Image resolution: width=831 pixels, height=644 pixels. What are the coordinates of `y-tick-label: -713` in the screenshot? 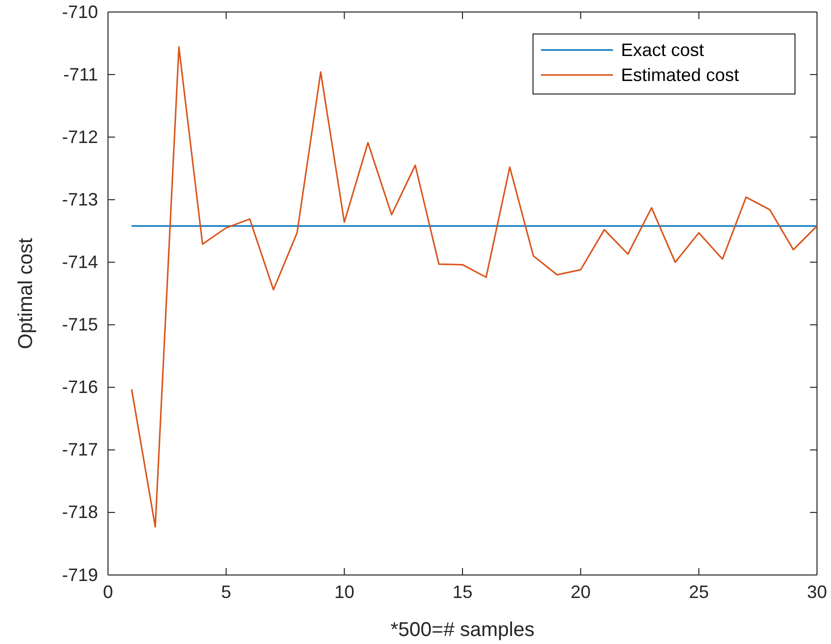 It's located at (80, 199).